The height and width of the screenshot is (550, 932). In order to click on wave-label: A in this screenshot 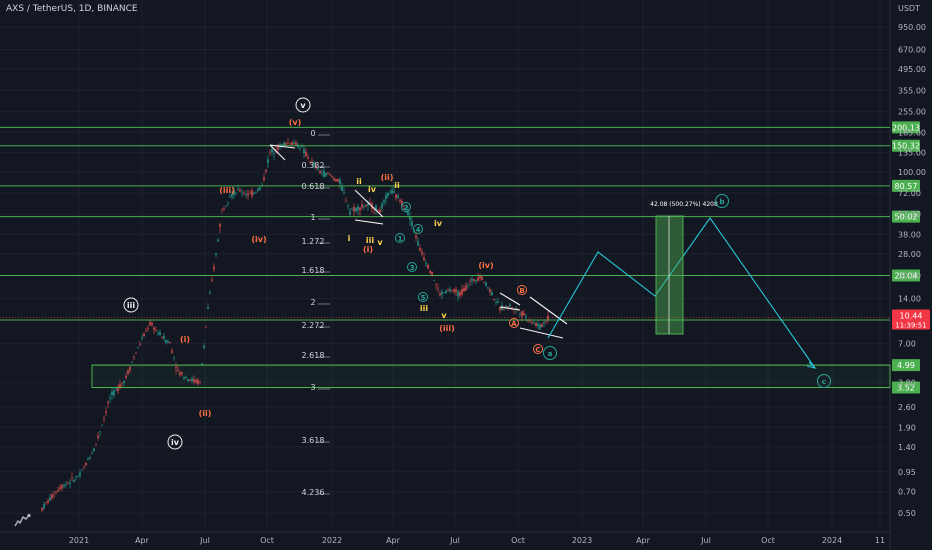, I will do `click(514, 324)`.